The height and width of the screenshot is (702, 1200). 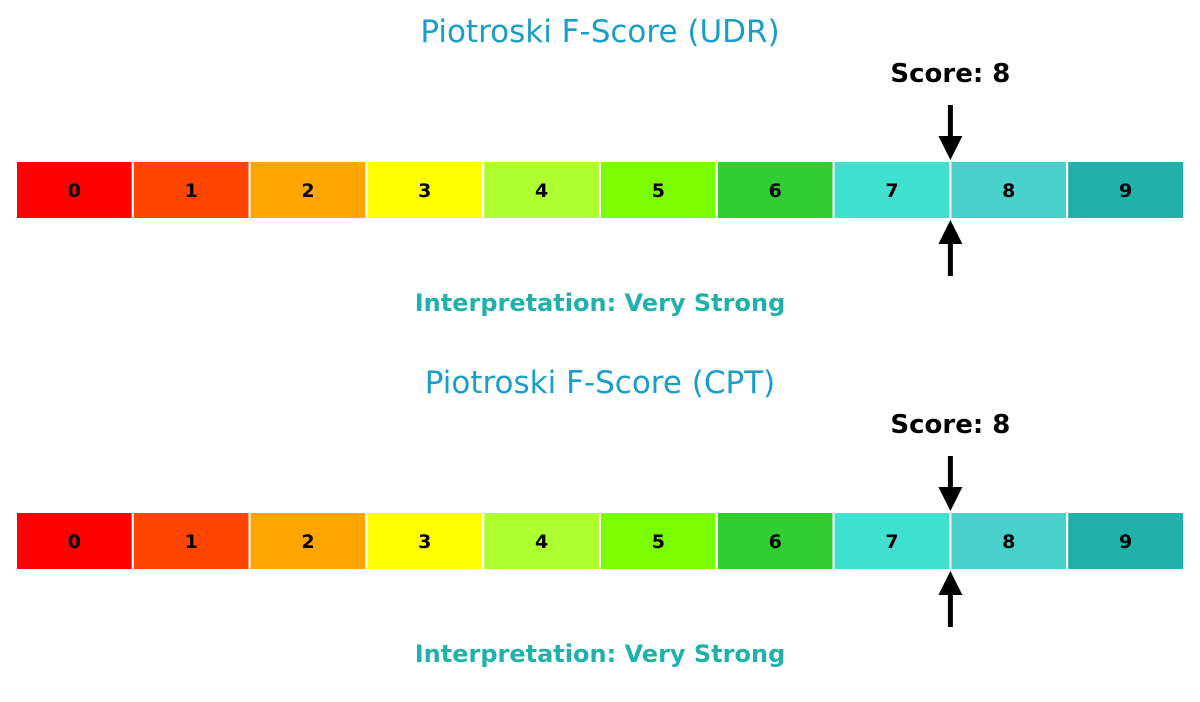 I want to click on chart-title: Piotroski F-Score (CPT), so click(x=600, y=383).